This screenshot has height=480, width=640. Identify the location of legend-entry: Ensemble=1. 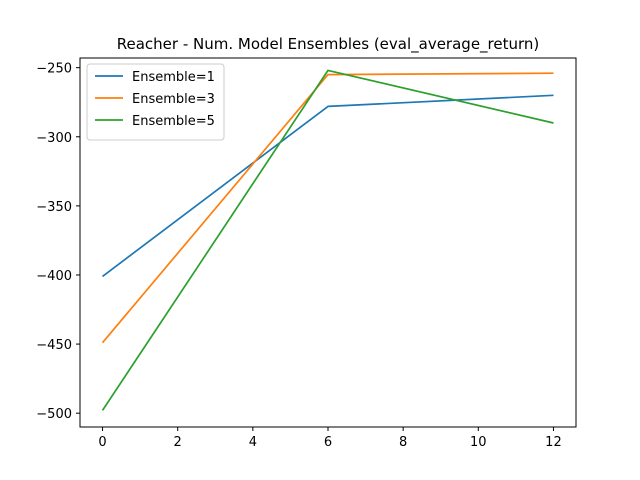
(173, 77).